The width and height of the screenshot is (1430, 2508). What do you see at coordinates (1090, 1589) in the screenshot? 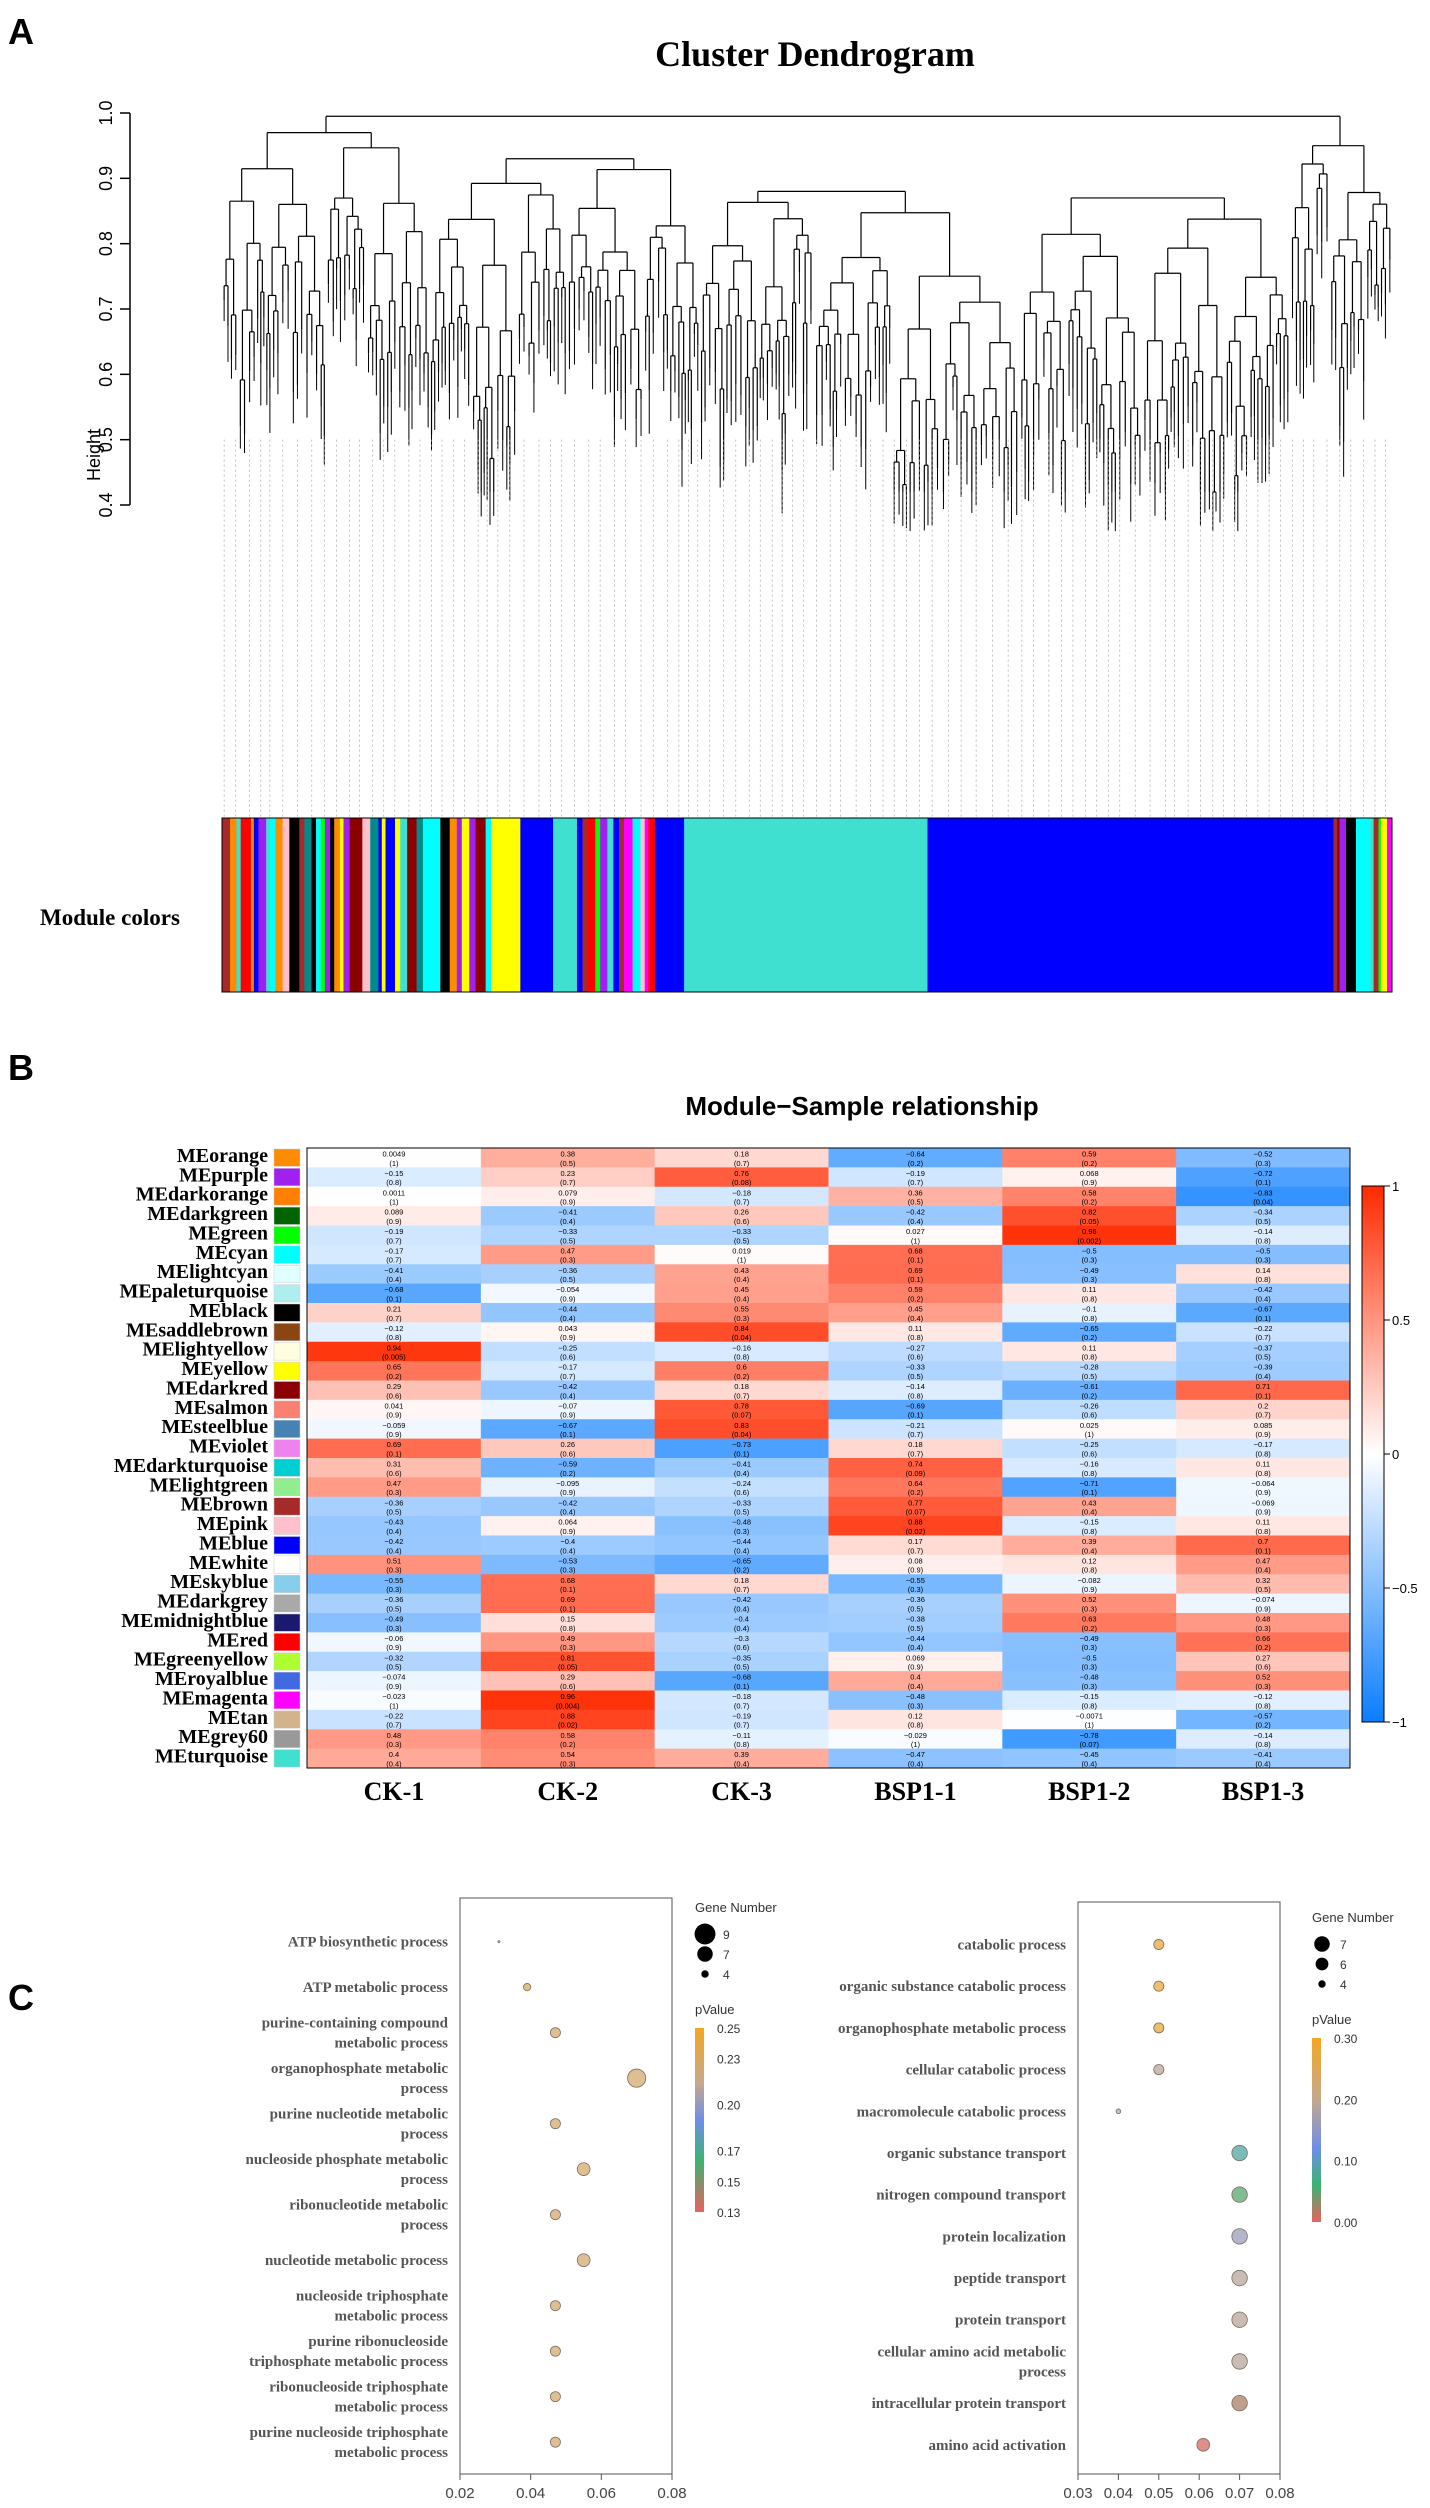
I see `heatmap-cell-pvalue: (0.9)` at bounding box center [1090, 1589].